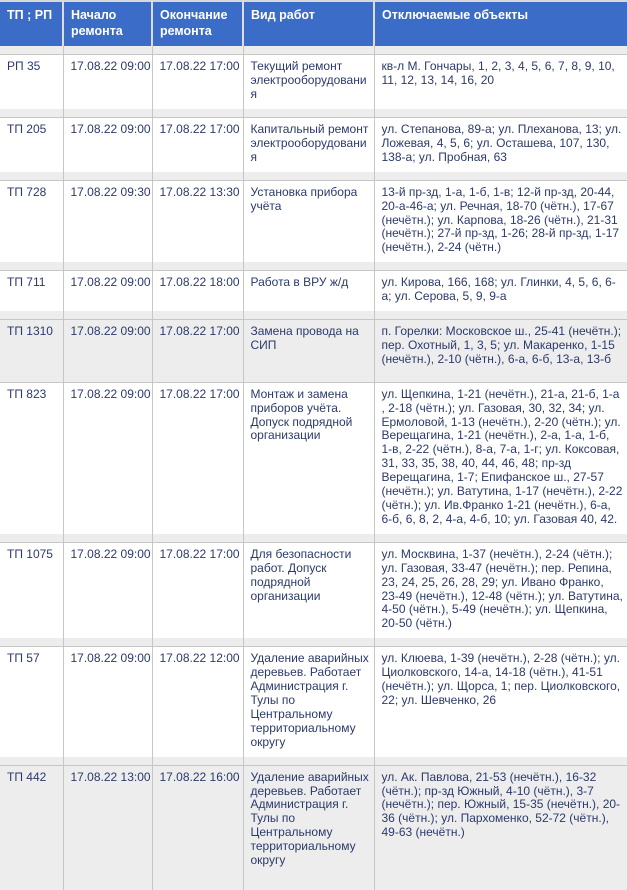  I want to click on cell-substation: ТП 1075, so click(30, 553).